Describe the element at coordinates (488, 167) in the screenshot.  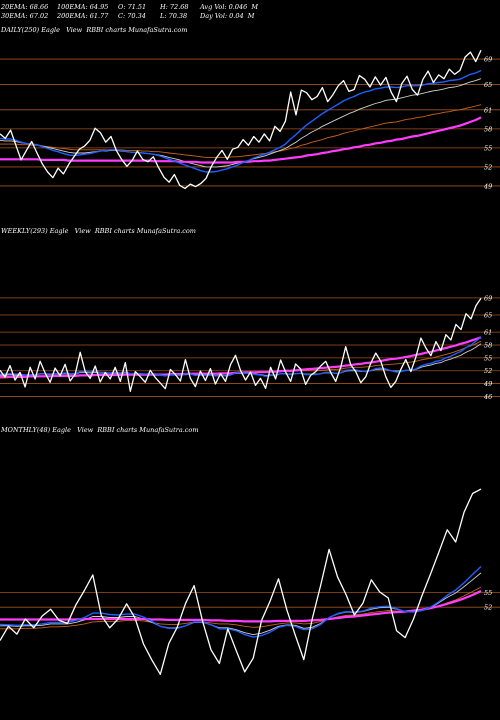
I see `daily-tick-label: 52` at that location.